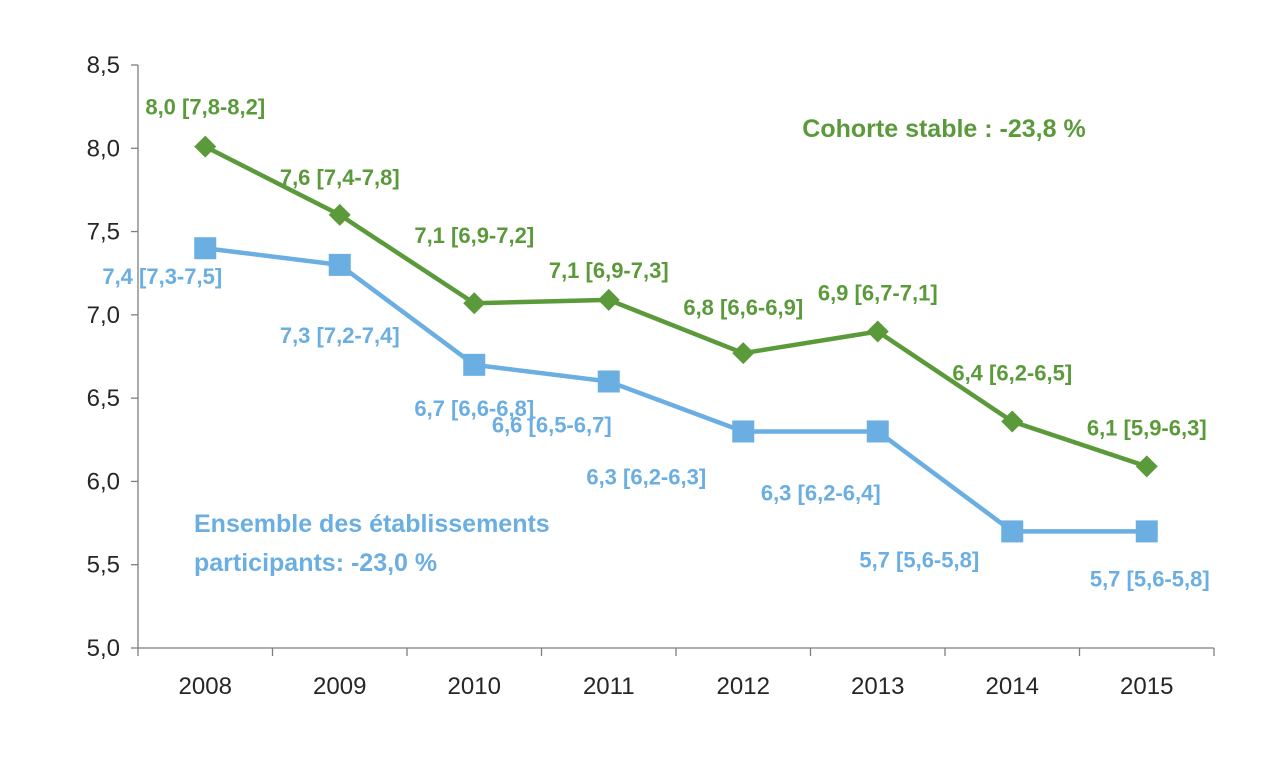  I want to click on x-tick-label: 2010, so click(474, 686).